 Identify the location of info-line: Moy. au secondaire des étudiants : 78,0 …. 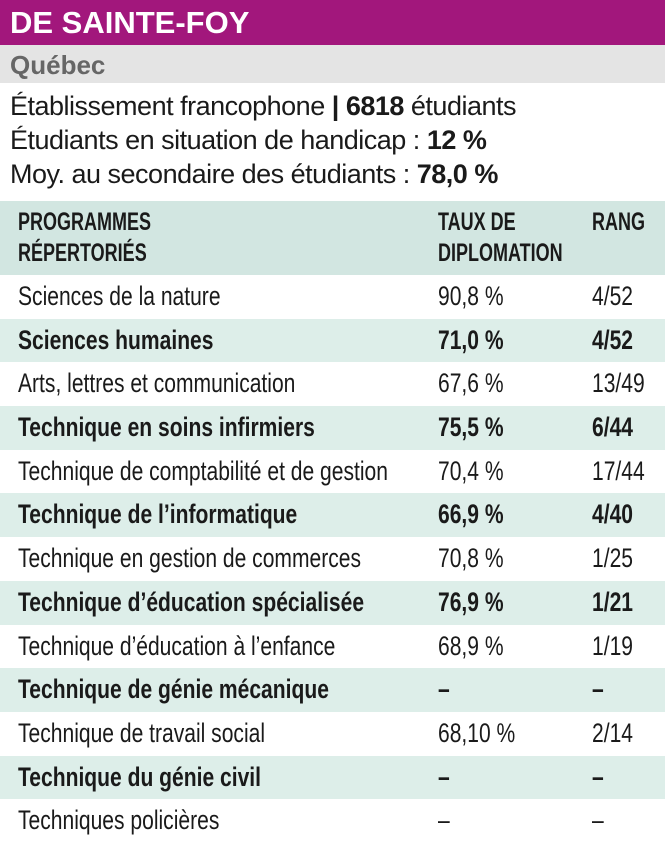
(337, 174).